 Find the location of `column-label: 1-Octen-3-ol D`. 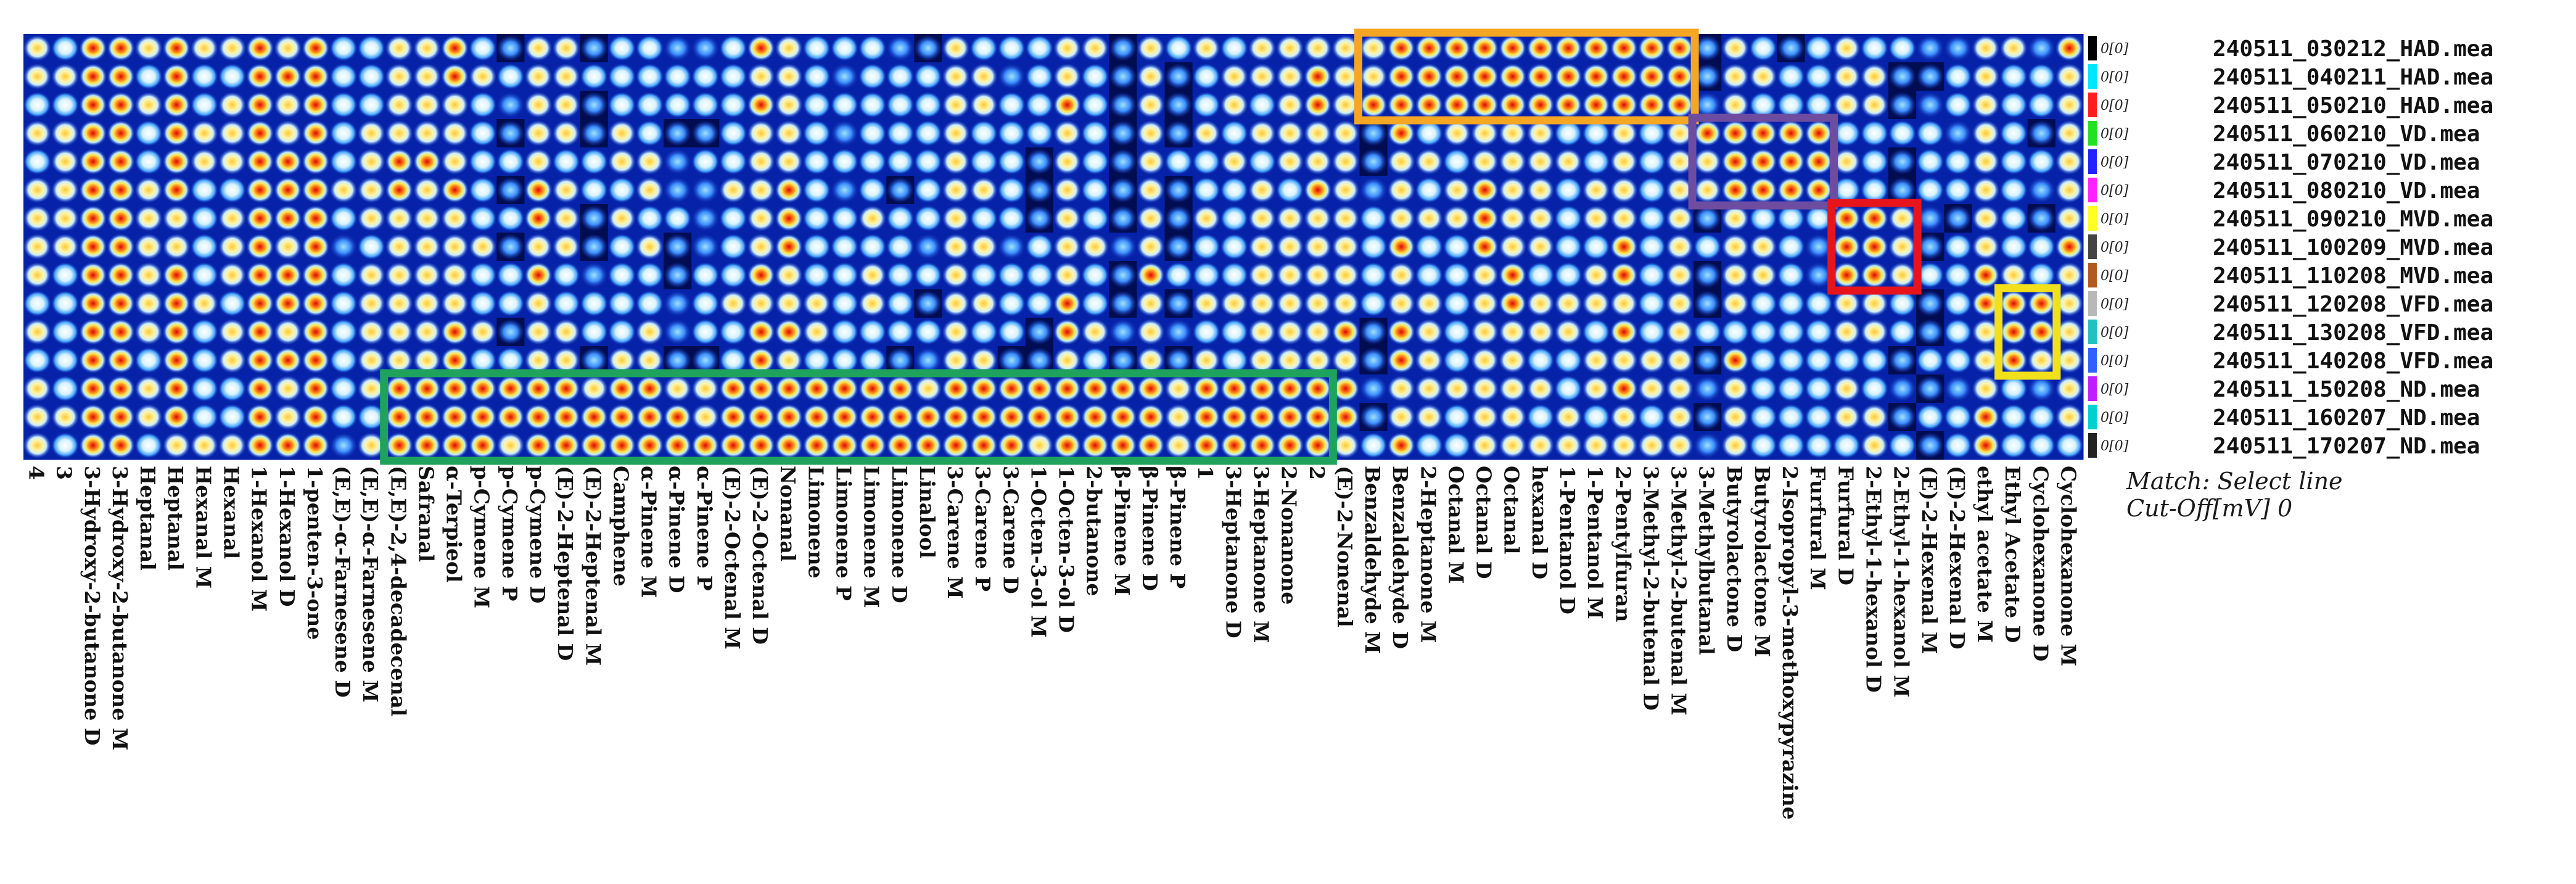

column-label: 1-Octen-3-ol D is located at coordinates (1067, 549).